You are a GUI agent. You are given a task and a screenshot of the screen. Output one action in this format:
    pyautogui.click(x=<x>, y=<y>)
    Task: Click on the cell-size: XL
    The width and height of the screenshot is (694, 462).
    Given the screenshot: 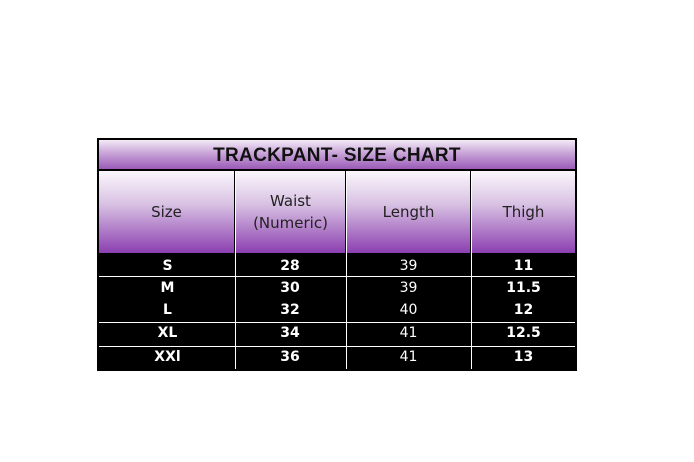 What is the action you would take?
    pyautogui.click(x=167, y=333)
    